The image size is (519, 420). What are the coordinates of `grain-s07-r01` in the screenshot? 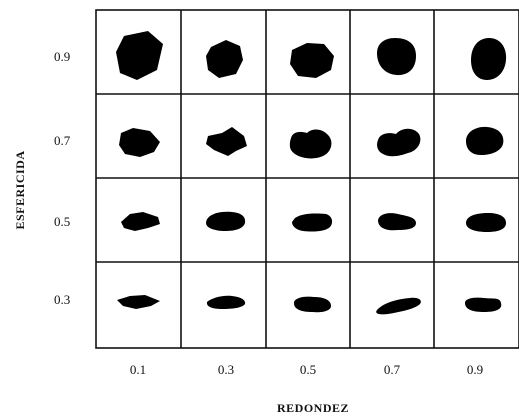 It's located at (139, 142).